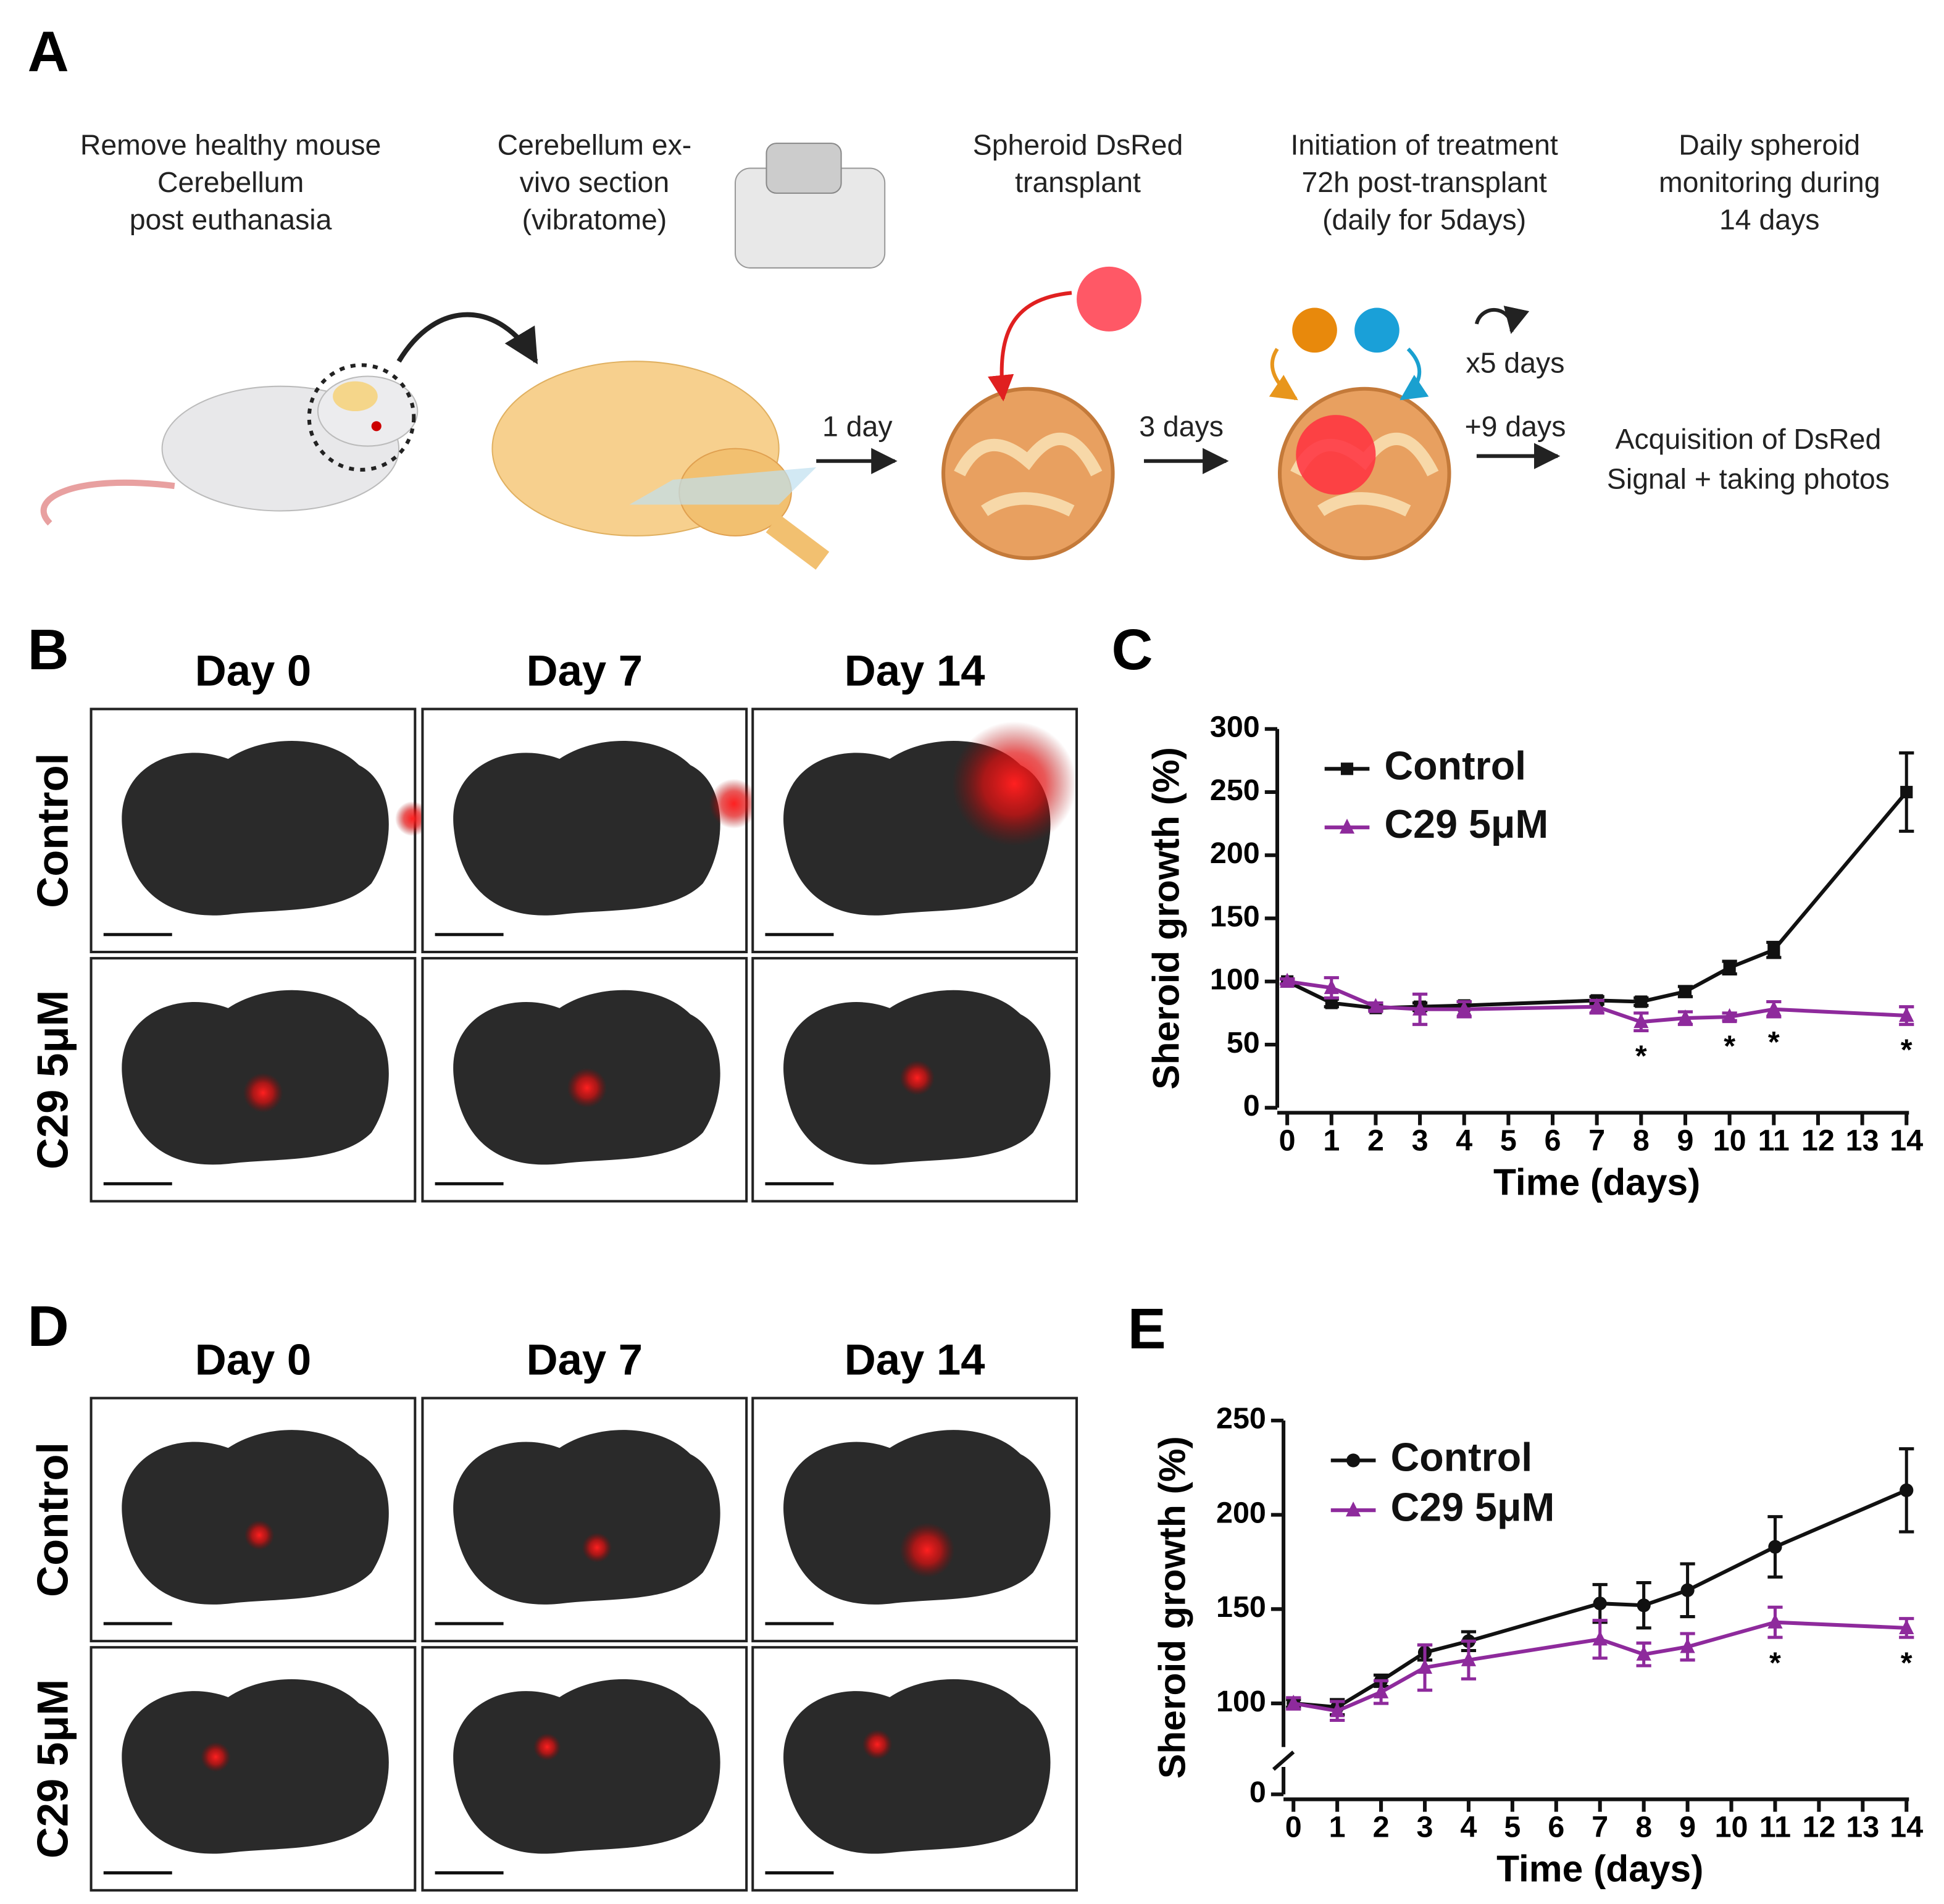 The width and height of the screenshot is (1944, 1904). What do you see at coordinates (1424, 145) in the screenshot?
I see `step-caption: Initiation of treatment` at bounding box center [1424, 145].